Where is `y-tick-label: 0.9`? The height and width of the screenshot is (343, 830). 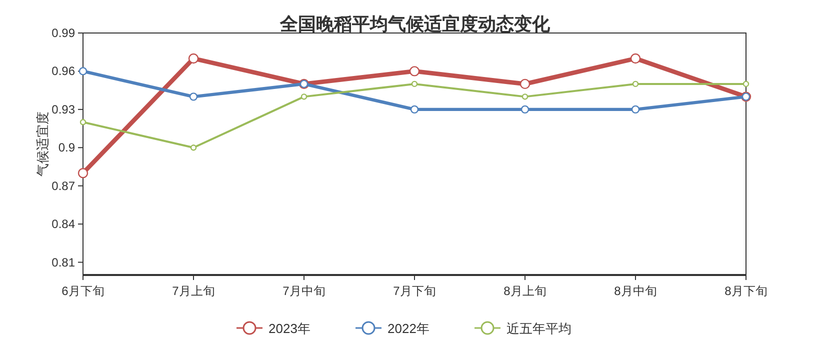 y-tick-label: 0.9 is located at coordinates (67, 147).